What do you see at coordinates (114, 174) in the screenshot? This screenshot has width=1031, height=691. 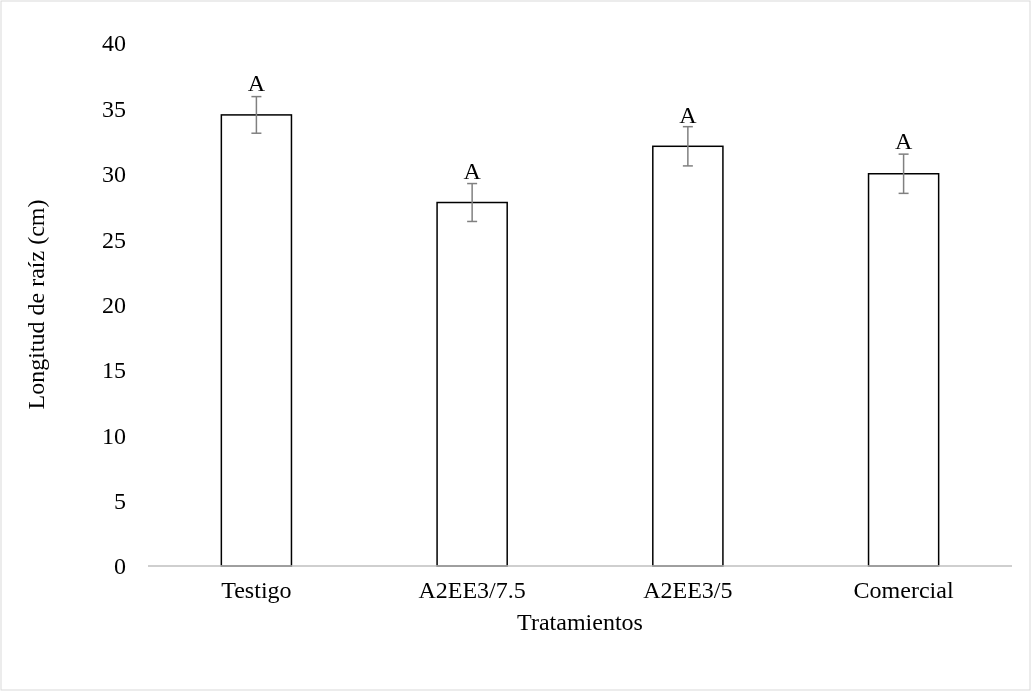 I see `y-tick-label: 30` at bounding box center [114, 174].